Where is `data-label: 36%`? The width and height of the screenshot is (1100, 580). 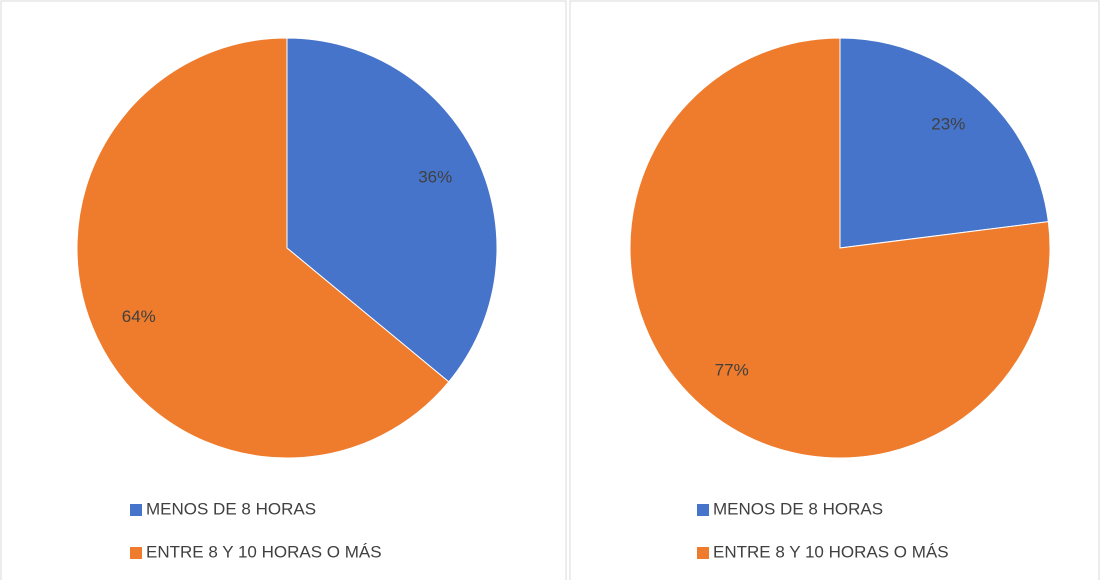 data-label: 36% is located at coordinates (435, 177).